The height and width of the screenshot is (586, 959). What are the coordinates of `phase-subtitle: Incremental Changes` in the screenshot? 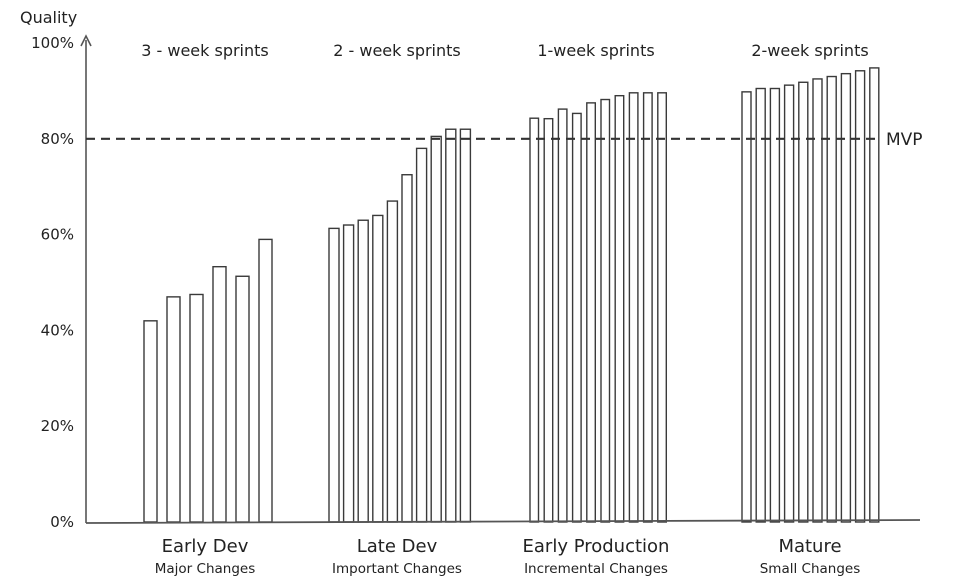 It's located at (596, 569).